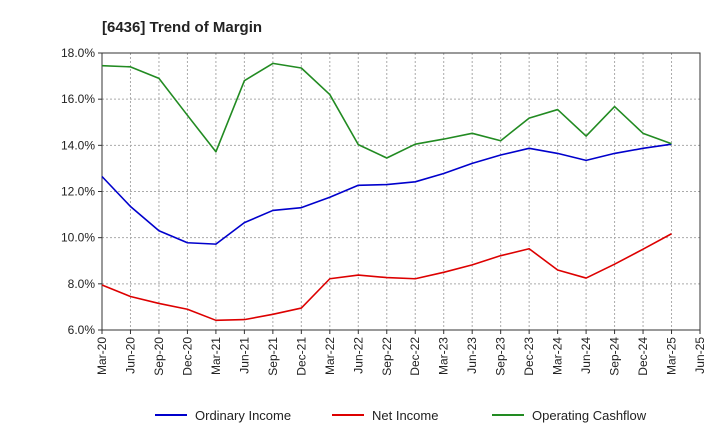  Describe the element at coordinates (330, 356) in the screenshot. I see `x-tick-label: Mar-22` at that location.